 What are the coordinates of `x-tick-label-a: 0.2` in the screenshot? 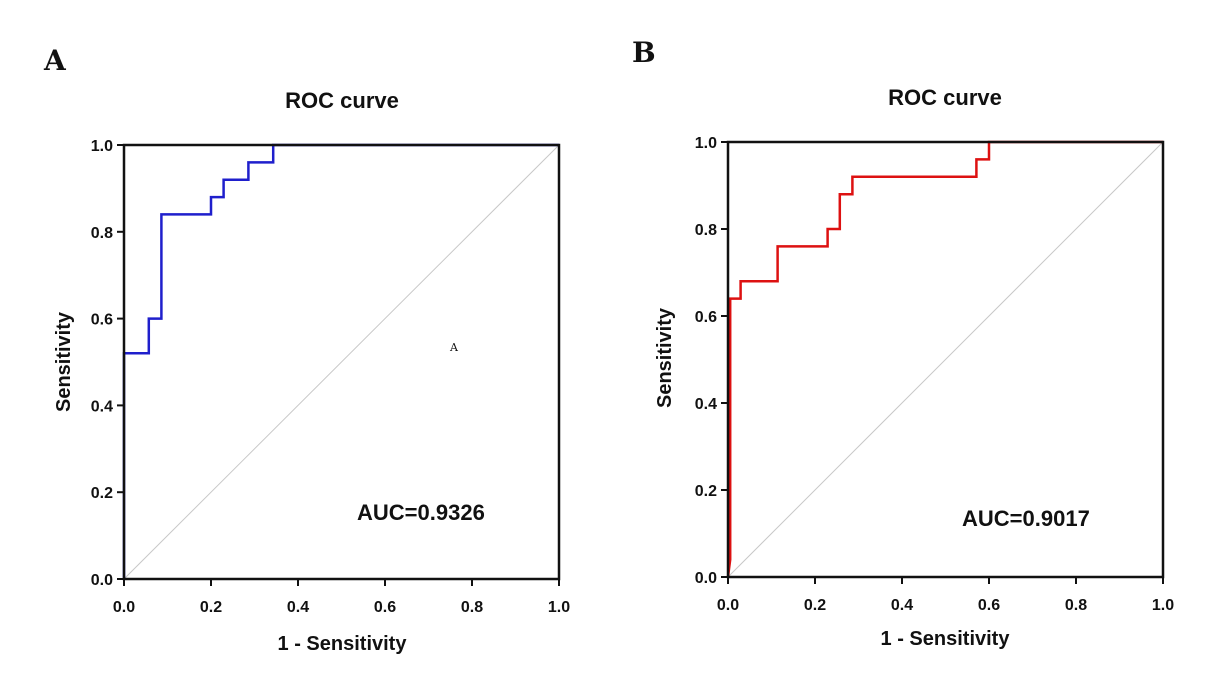 It's located at (211, 607).